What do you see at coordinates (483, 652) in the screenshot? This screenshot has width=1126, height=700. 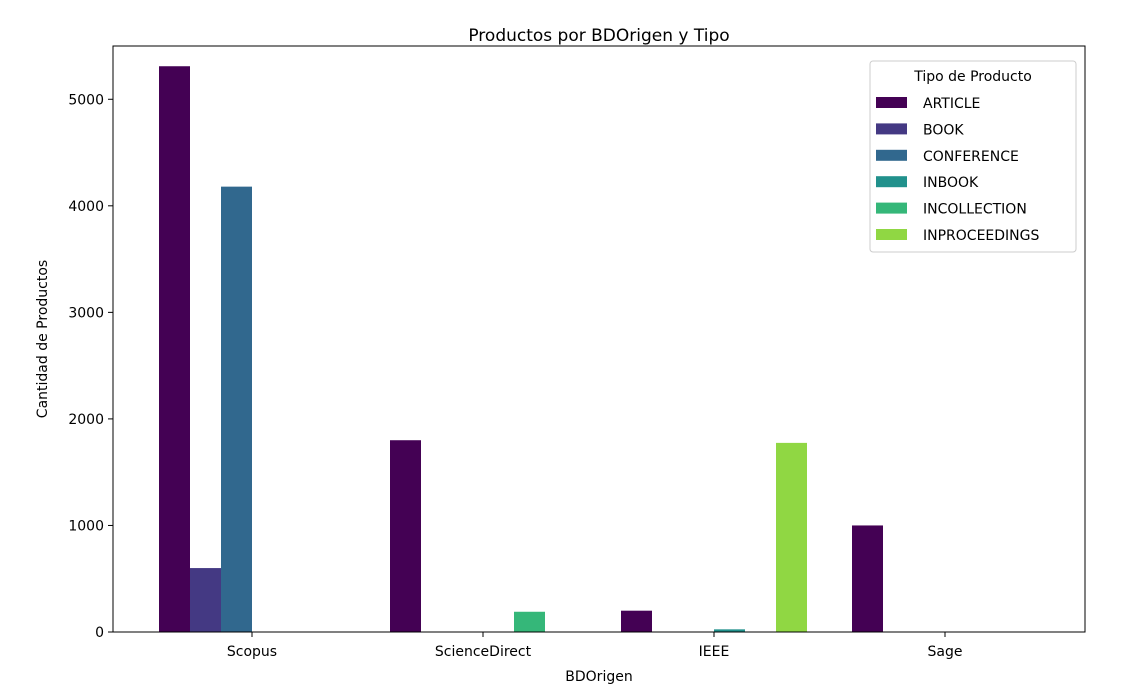 I see `x-tick-label: ScienceDirect` at bounding box center [483, 652].